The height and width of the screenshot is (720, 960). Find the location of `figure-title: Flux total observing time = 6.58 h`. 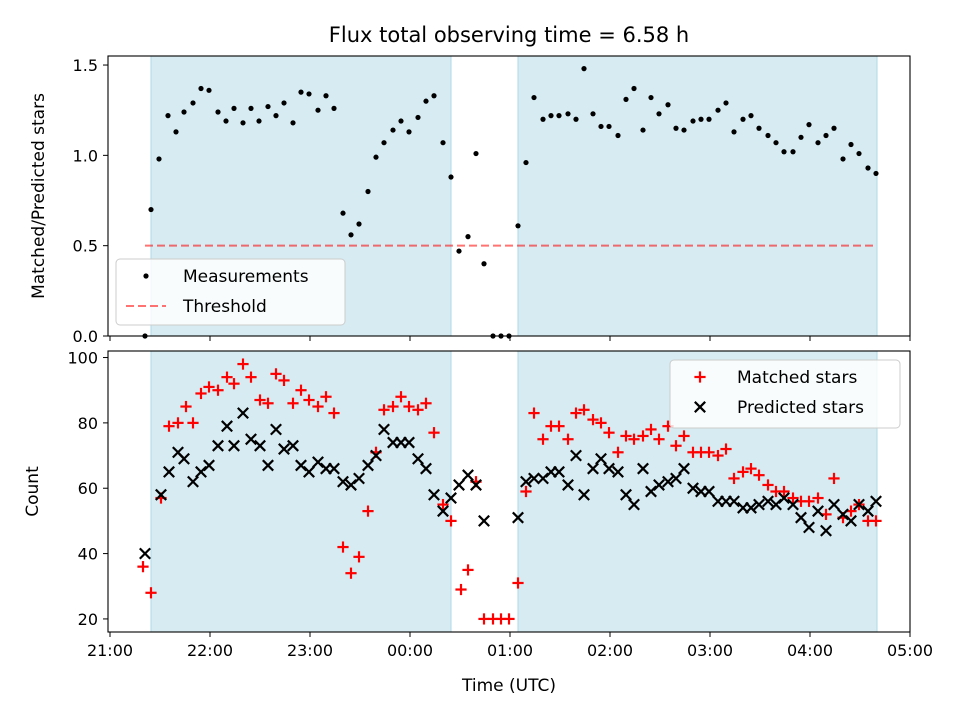

figure-title: Flux total observing time = 6.58 h is located at coordinates (509, 35).